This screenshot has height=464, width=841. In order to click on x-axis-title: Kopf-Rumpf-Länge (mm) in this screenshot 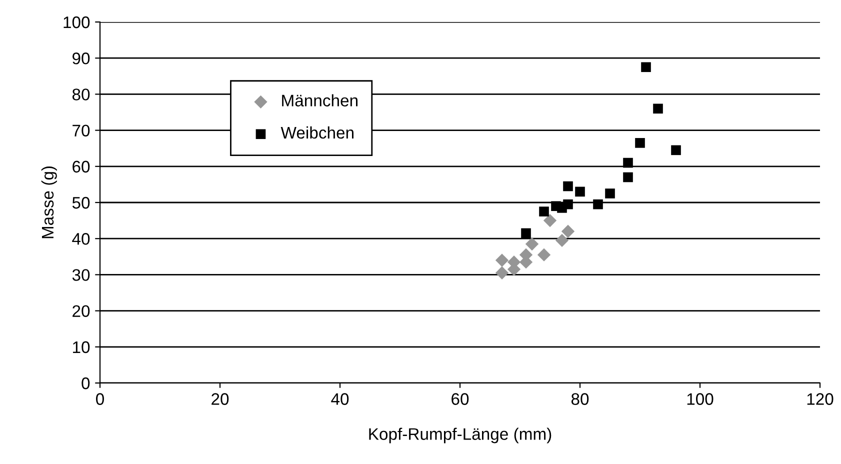, I will do `click(460, 436)`.